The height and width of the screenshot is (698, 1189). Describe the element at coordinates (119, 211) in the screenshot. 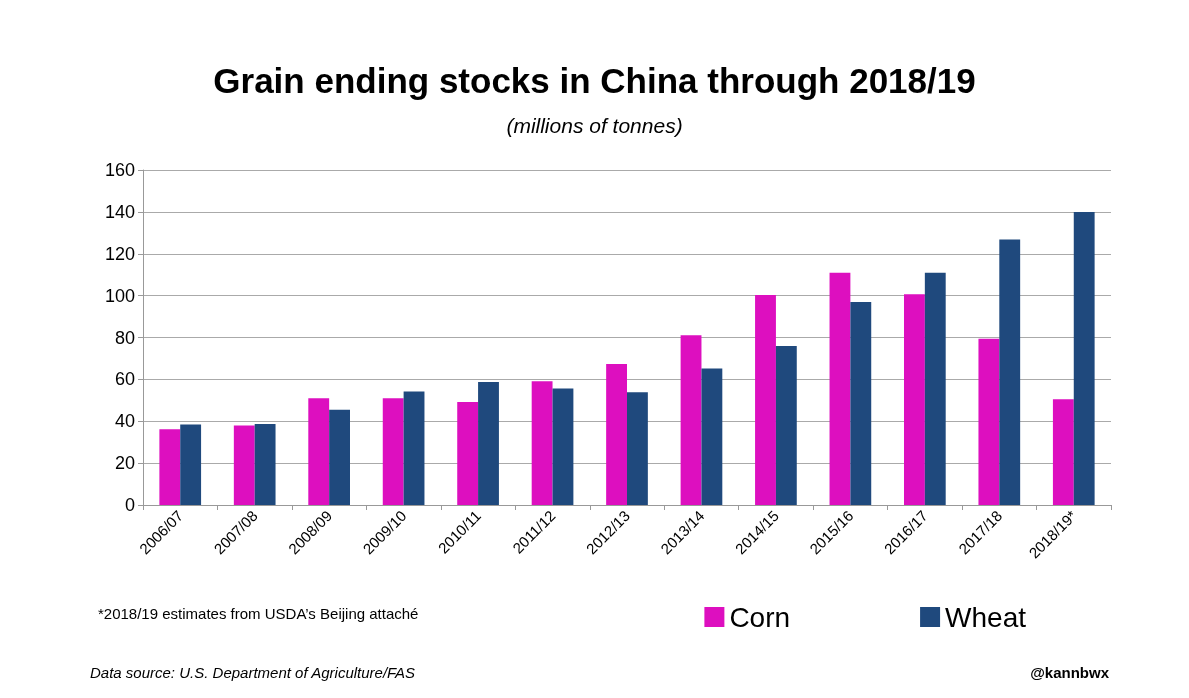

I see `y-tick-label: 140` at that location.